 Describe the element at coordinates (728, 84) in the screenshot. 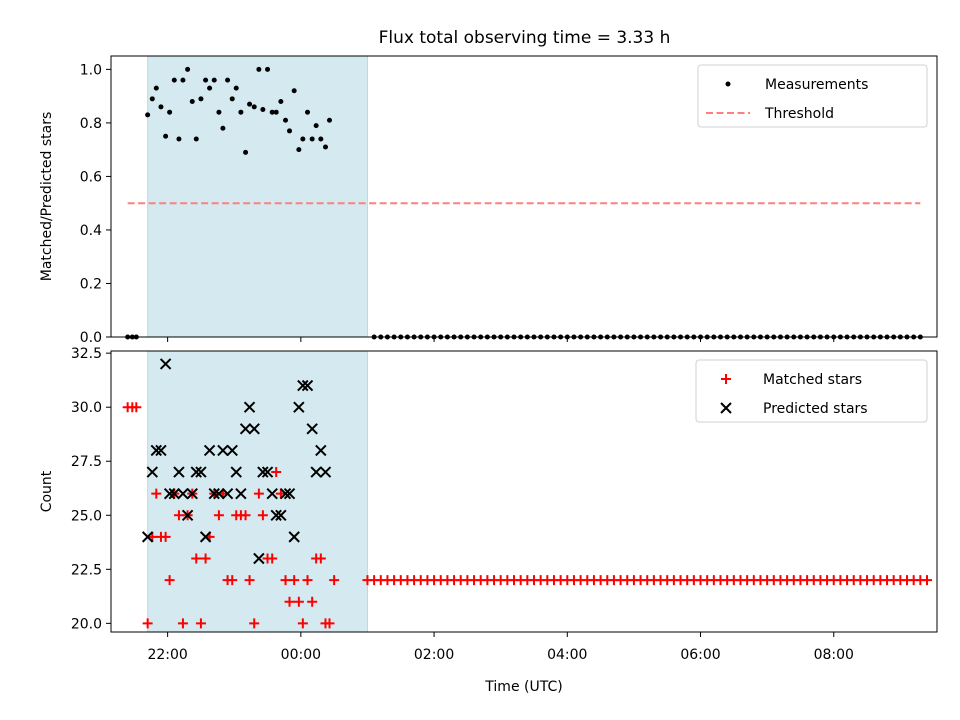

I see `legend-marker-measurements` at that location.